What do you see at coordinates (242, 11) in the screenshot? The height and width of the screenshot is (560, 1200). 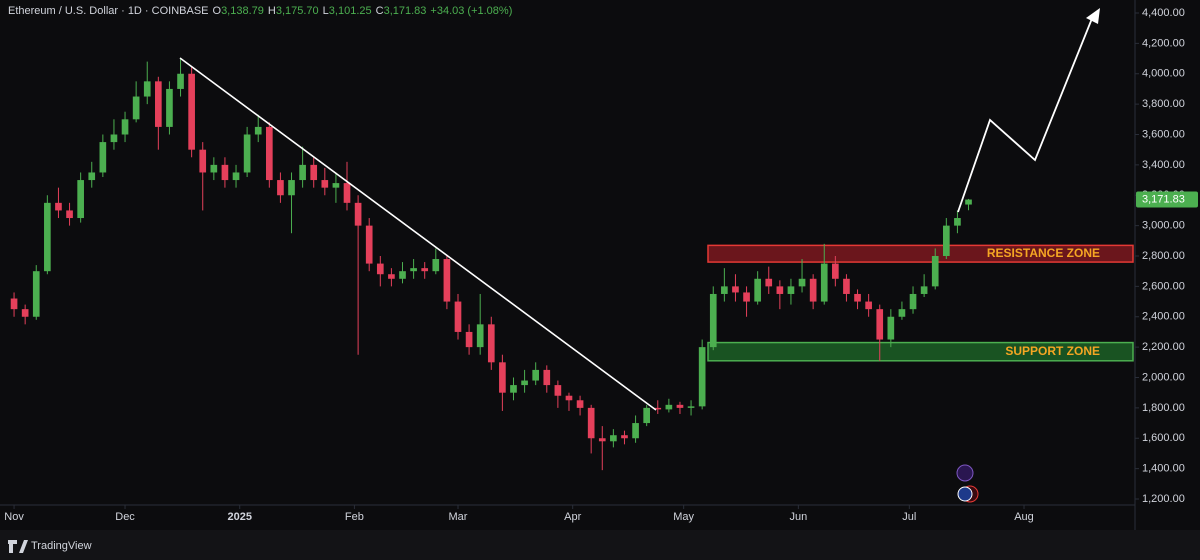 I see `open: 3,138.79` at bounding box center [242, 11].